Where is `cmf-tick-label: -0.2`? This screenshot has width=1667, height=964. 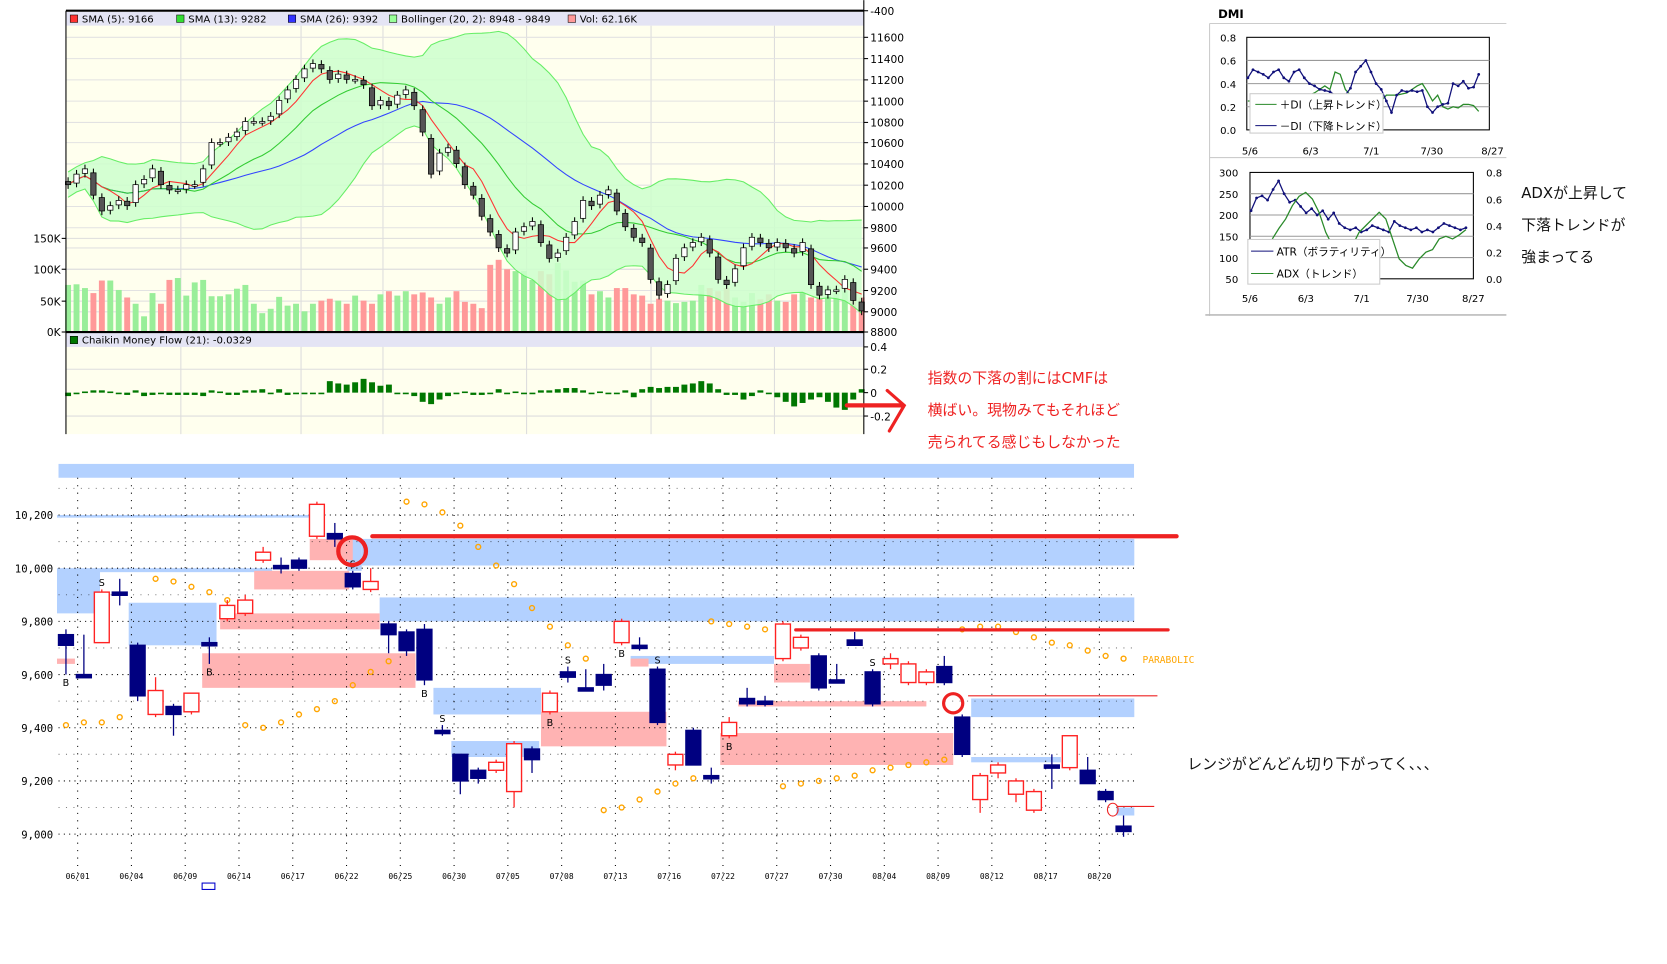 cmf-tick-label: -0.2 is located at coordinates (880, 416).